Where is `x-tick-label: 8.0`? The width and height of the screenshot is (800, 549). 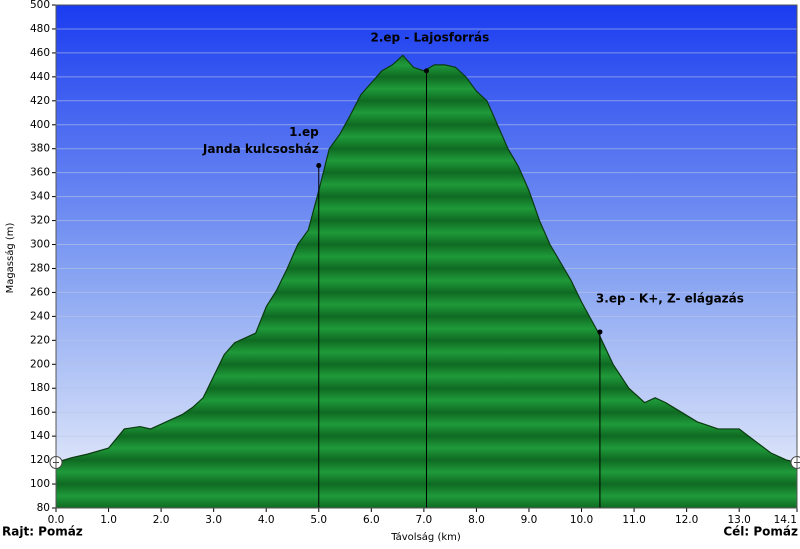 x-tick-label: 8.0 is located at coordinates (476, 520).